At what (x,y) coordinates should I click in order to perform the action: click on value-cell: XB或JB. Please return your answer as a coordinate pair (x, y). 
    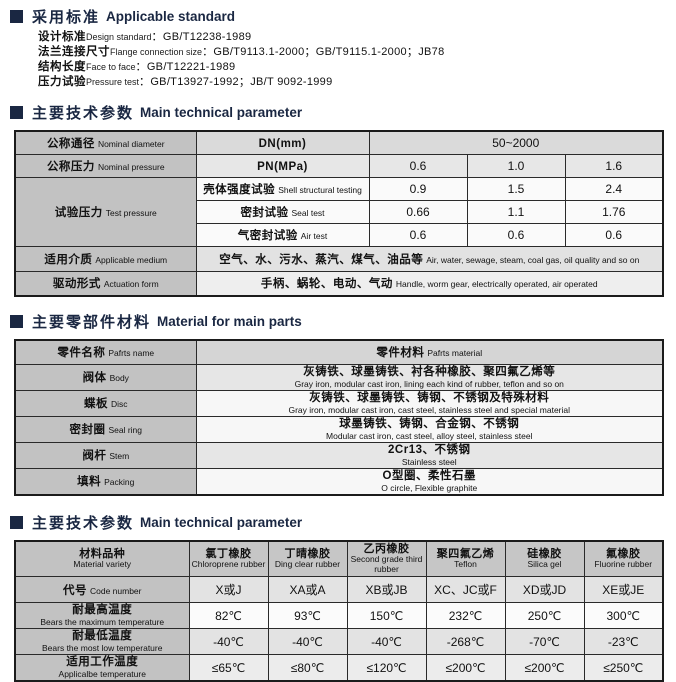
    Looking at the image, I should click on (386, 590).